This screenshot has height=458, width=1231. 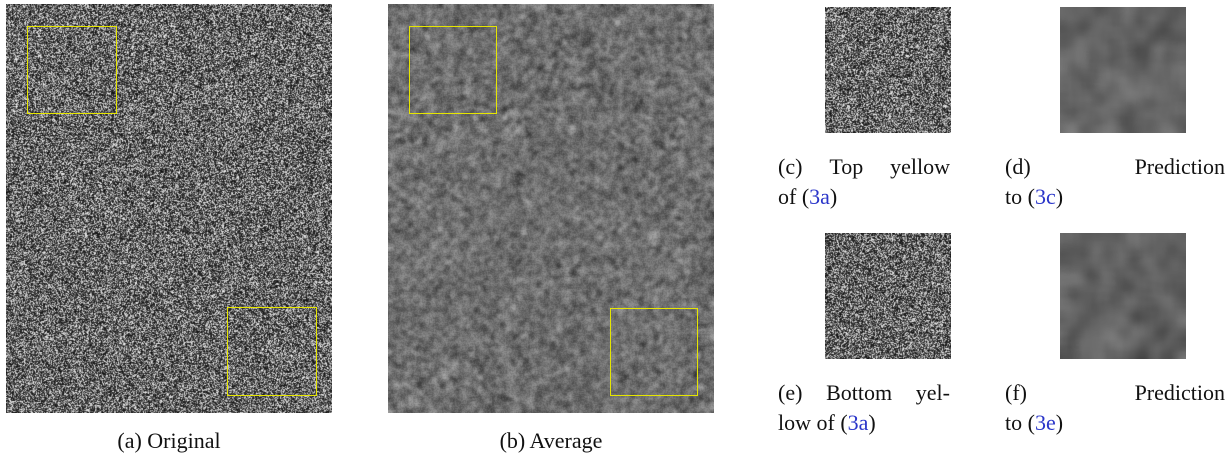 What do you see at coordinates (1115, 166) in the screenshot?
I see `caption-d-line1: (d) Prediction` at bounding box center [1115, 166].